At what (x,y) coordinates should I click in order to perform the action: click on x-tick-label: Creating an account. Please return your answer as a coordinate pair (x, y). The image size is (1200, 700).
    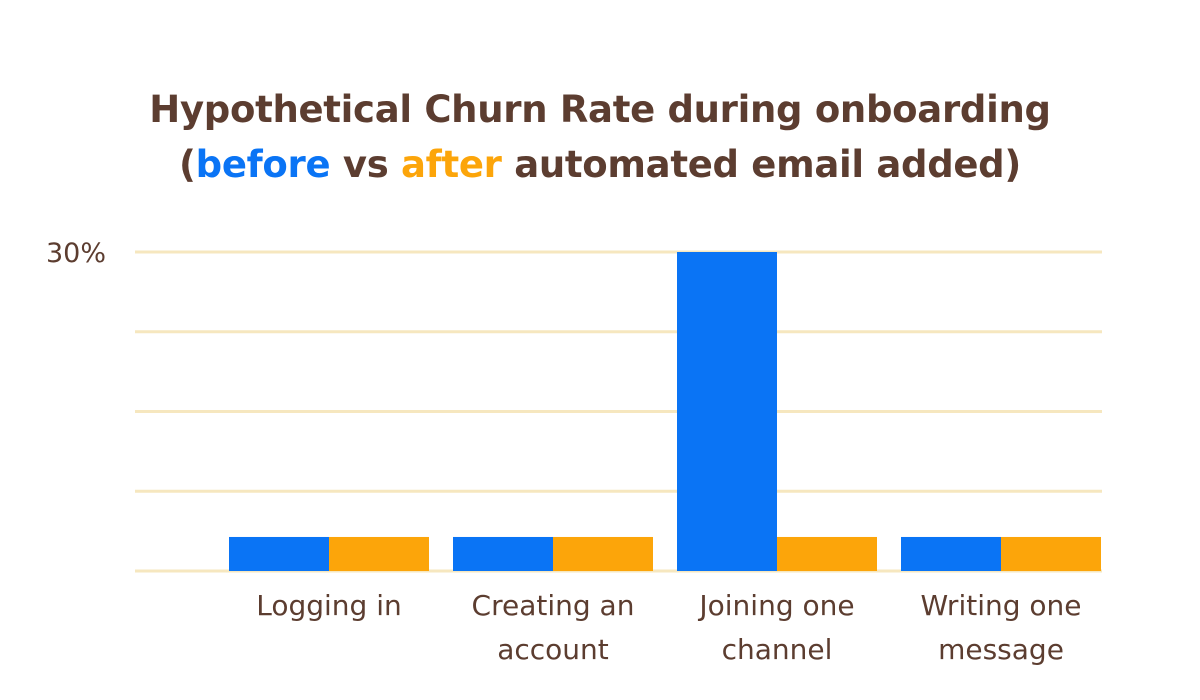
    Looking at the image, I should click on (553, 627).